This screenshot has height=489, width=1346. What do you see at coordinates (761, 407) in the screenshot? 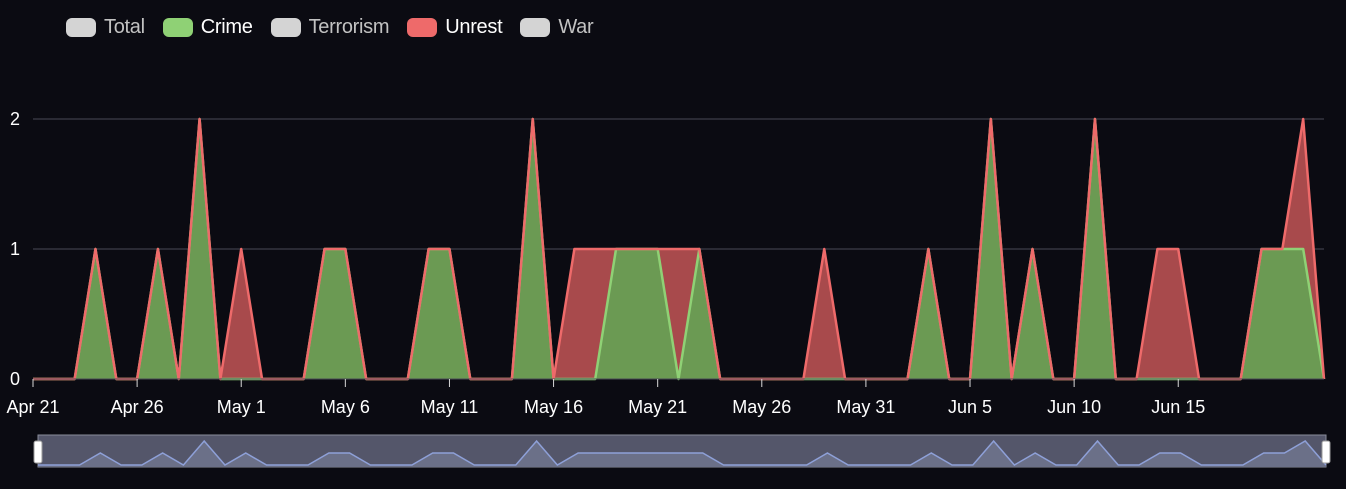
I see `x-tick-label: May 26` at bounding box center [761, 407].